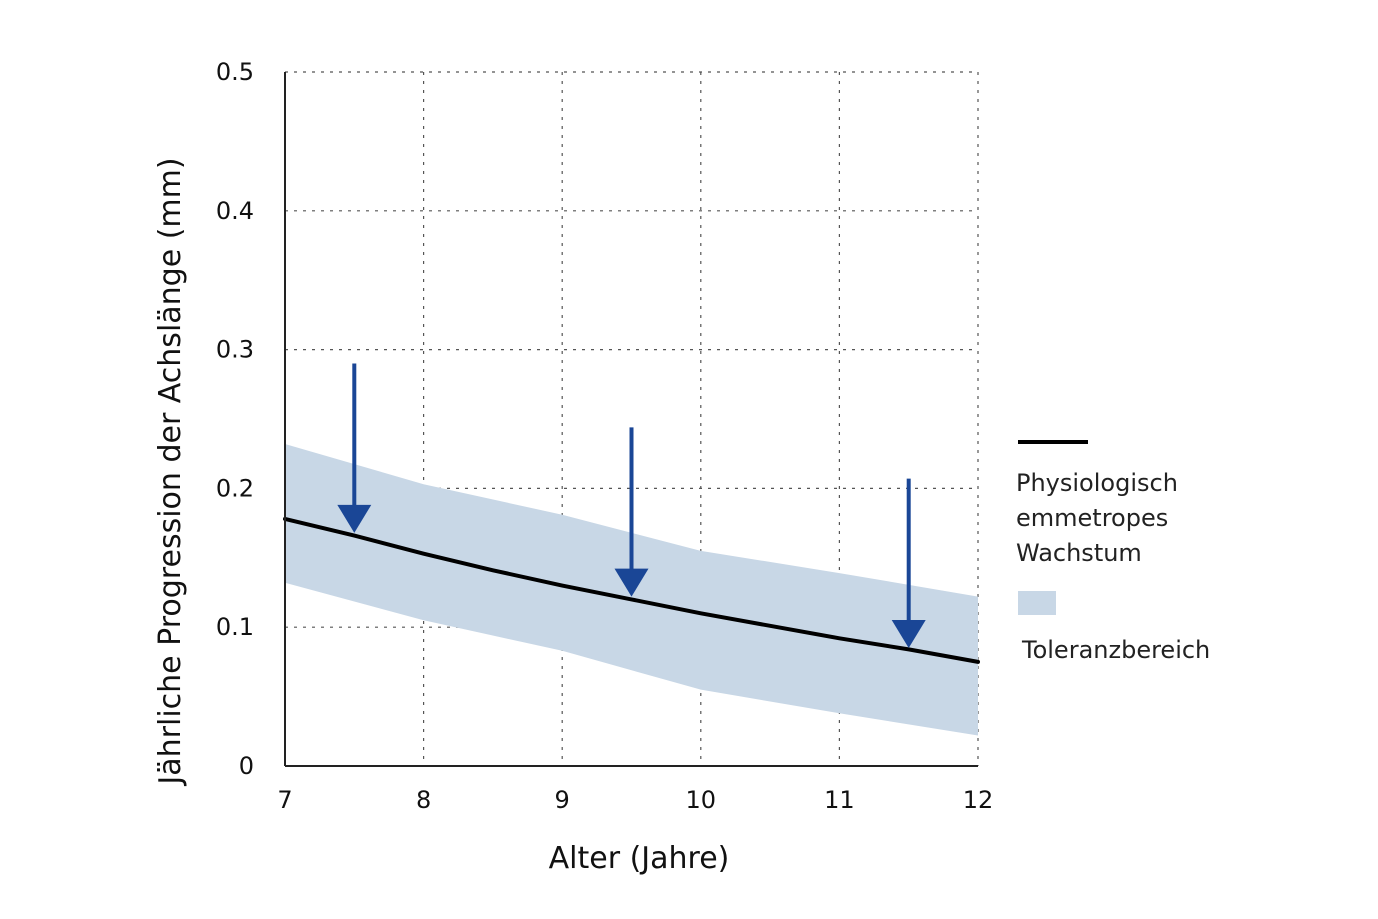  I want to click on x-tick-label: 12, so click(978, 800).